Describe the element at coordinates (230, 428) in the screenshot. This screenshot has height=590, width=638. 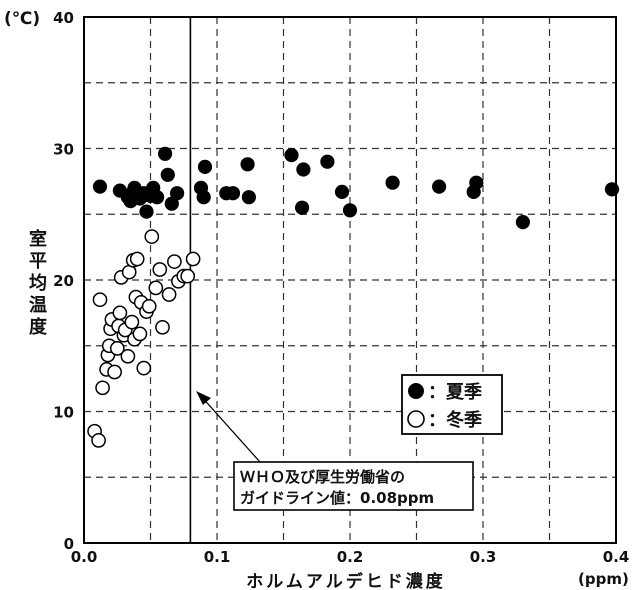
I see `annotation-arrow` at that location.